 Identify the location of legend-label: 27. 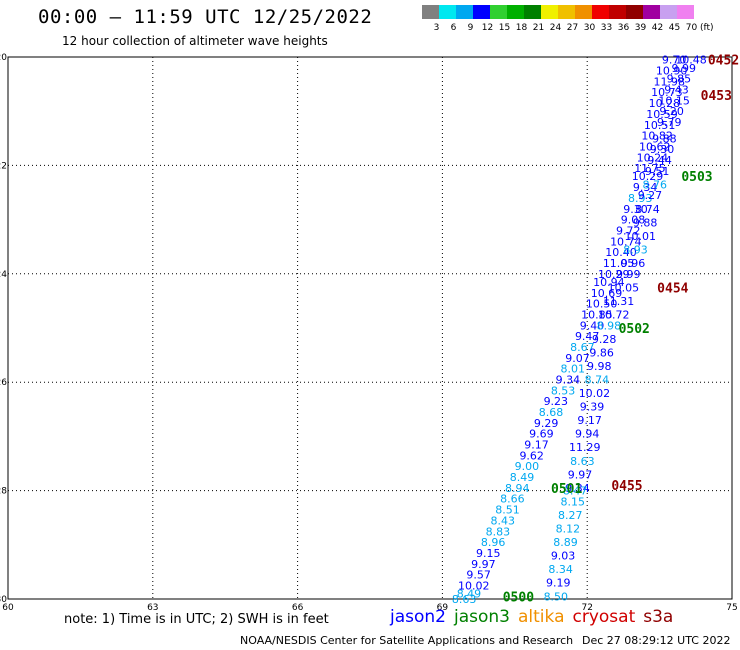
(572, 28).